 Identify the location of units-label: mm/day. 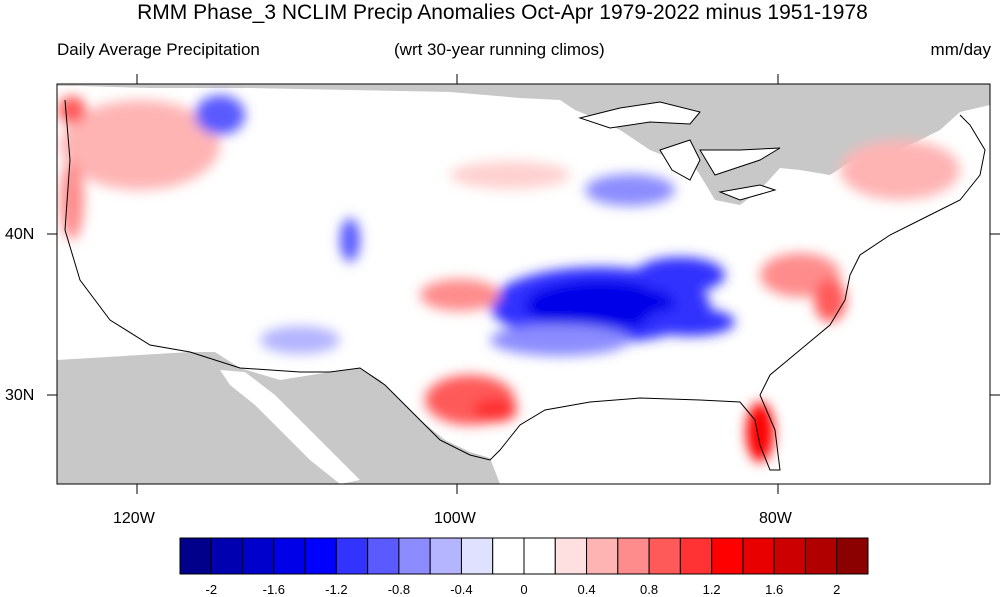
(960, 49).